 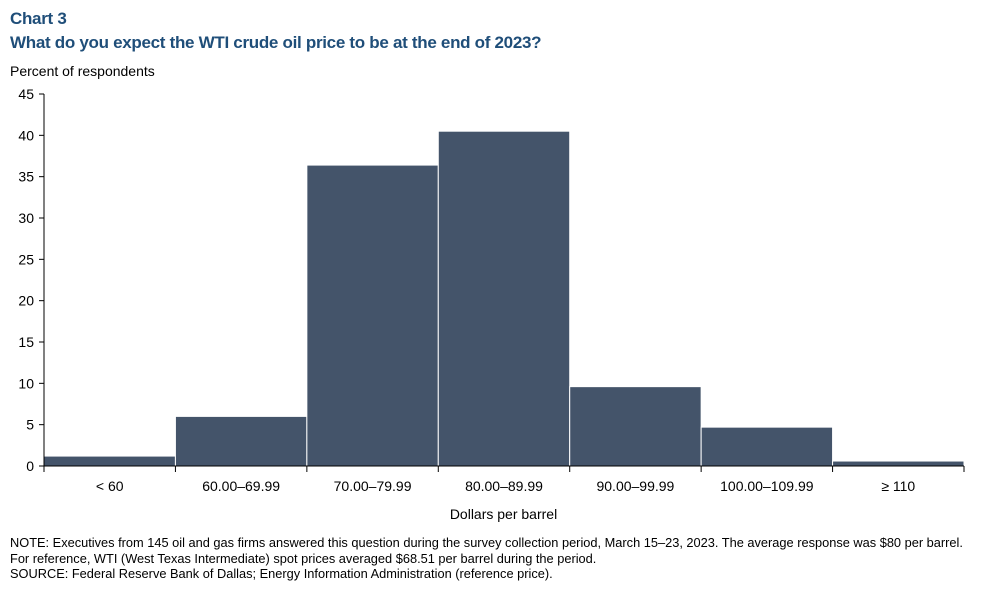 What do you see at coordinates (31, 280) in the screenshot?
I see `y-ticks-group: 0 5 10 15 20 25 30 35 40 45` at bounding box center [31, 280].